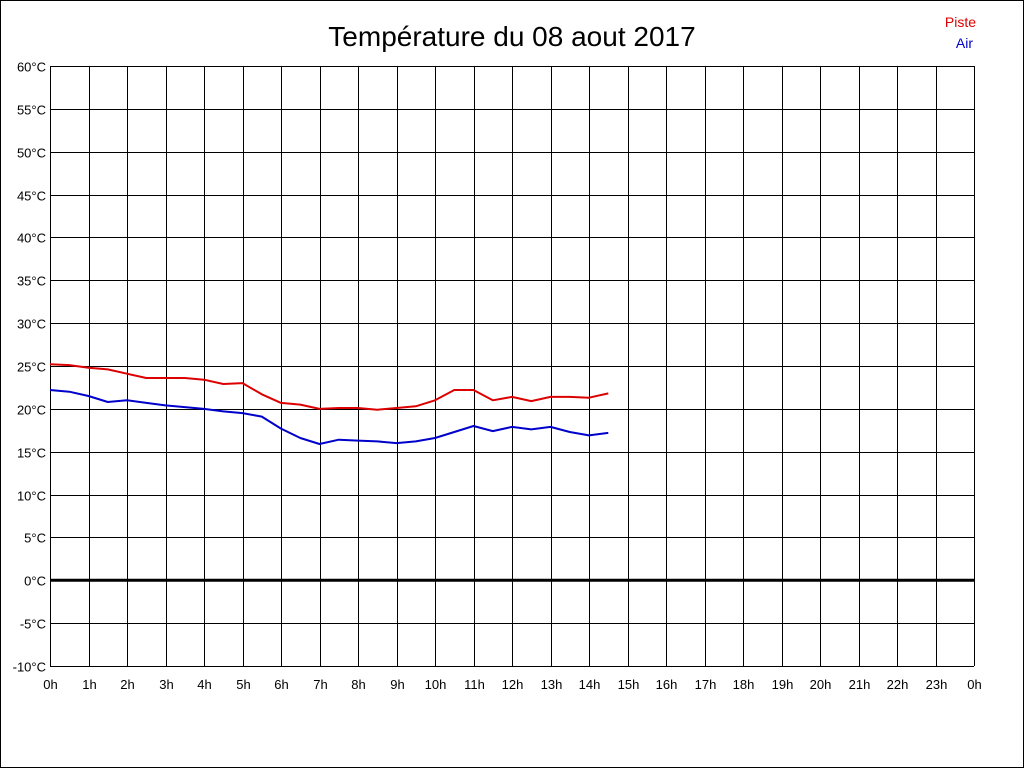 The width and height of the screenshot is (1024, 768). I want to click on x-tick-label: 14h, so click(590, 684).